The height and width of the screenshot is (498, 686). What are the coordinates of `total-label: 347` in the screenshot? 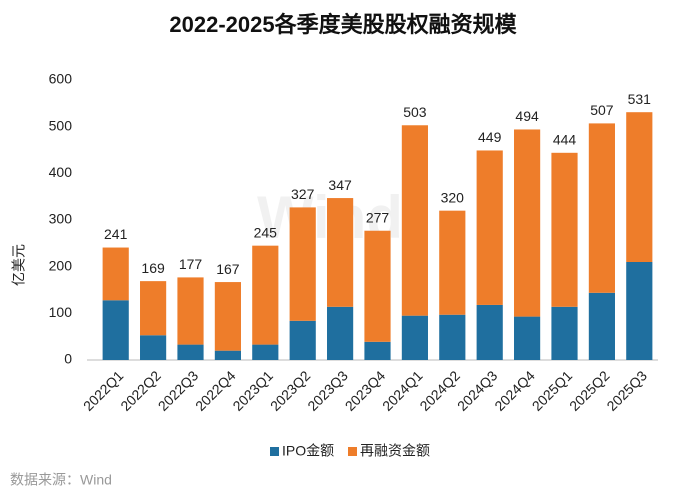 It's located at (340, 185).